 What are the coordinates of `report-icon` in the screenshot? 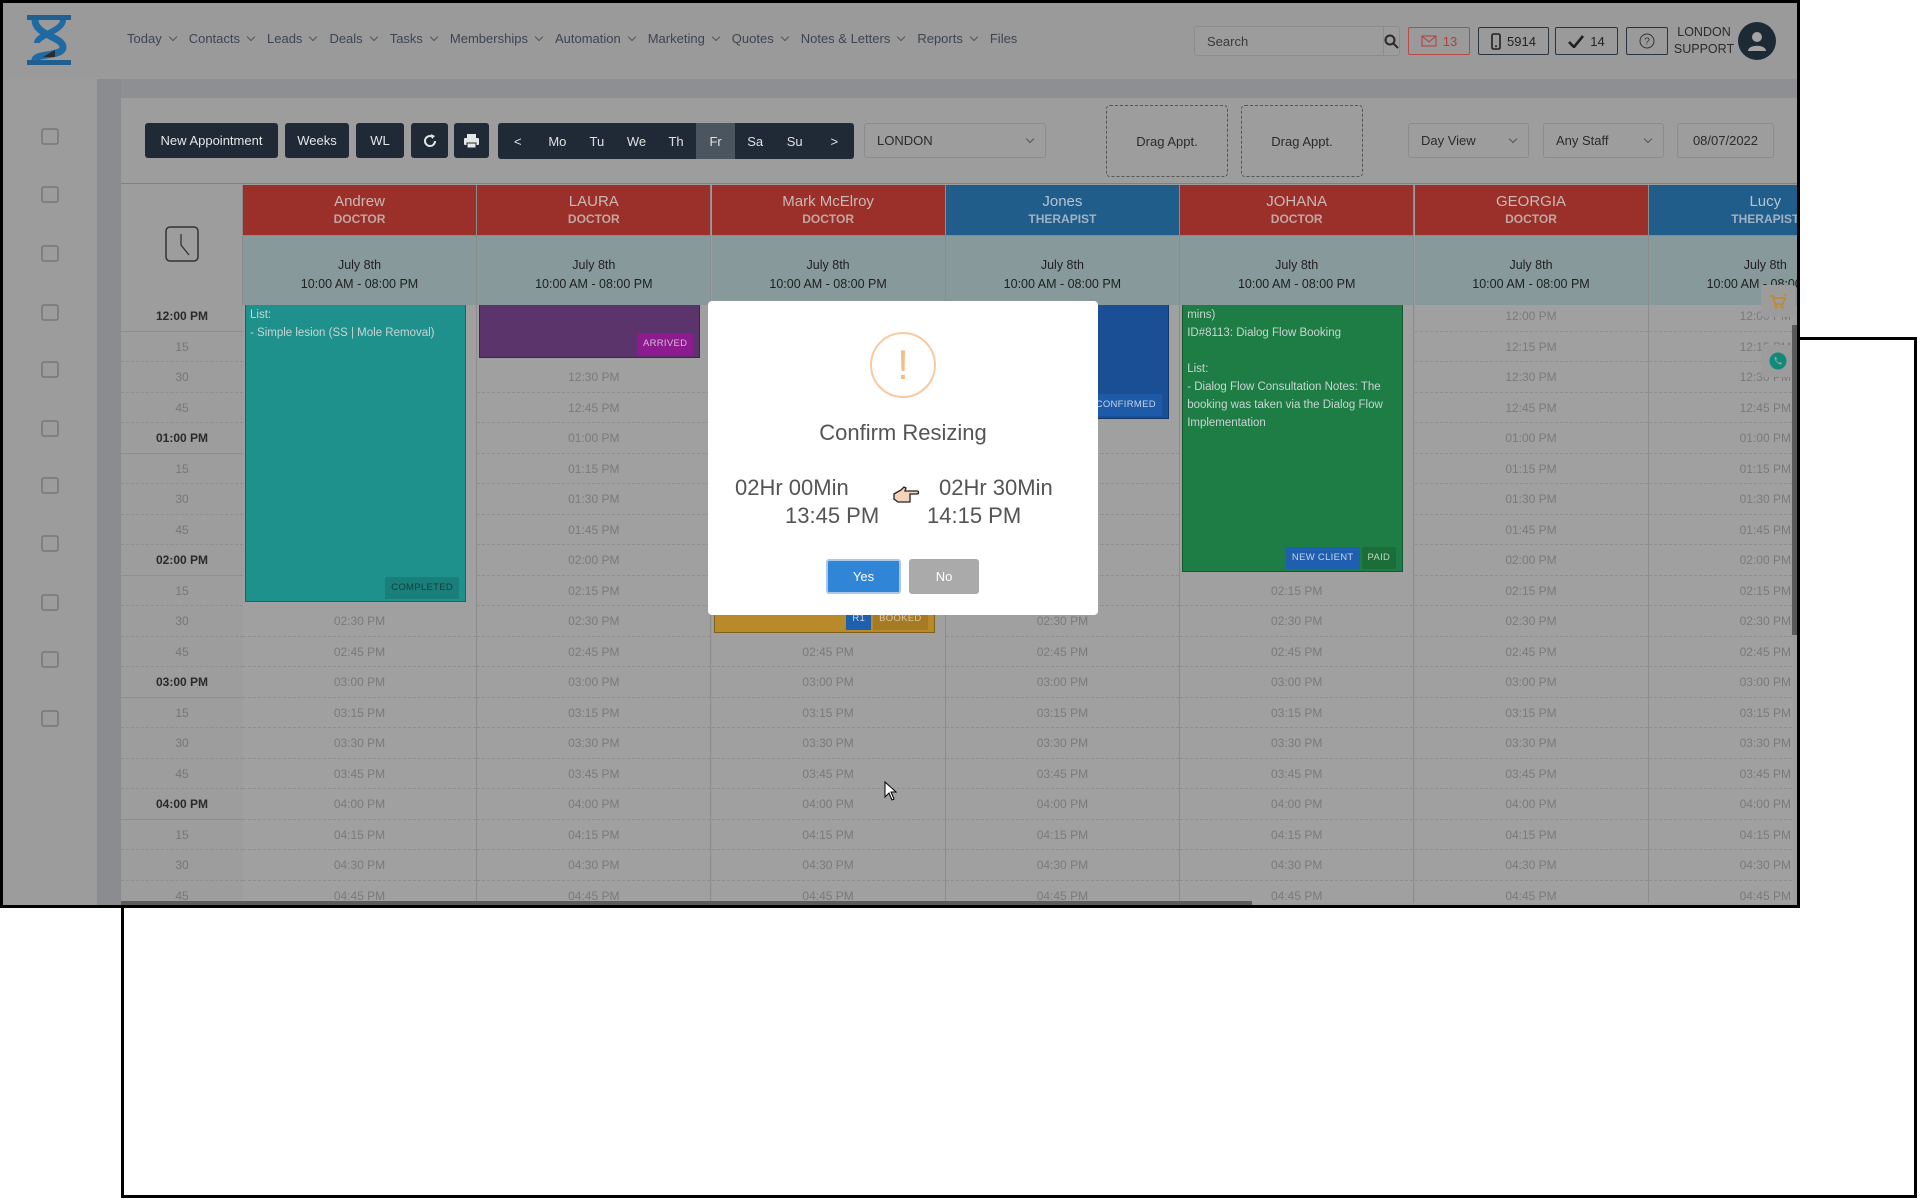 It's located at (50, 602).